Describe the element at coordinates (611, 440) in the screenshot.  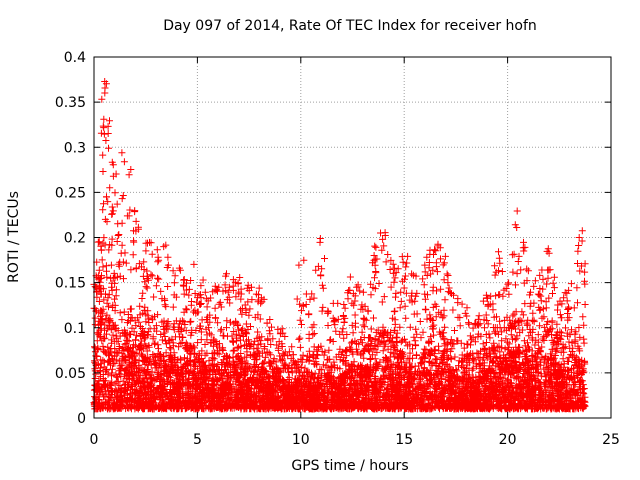
I see `x-tick-label: 25` at that location.